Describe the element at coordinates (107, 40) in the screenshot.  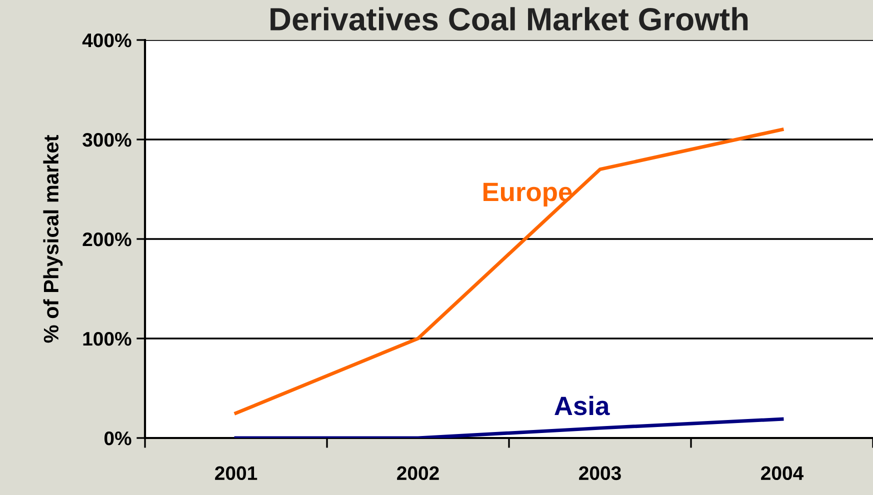
I see `y-tick-label: 400%` at that location.